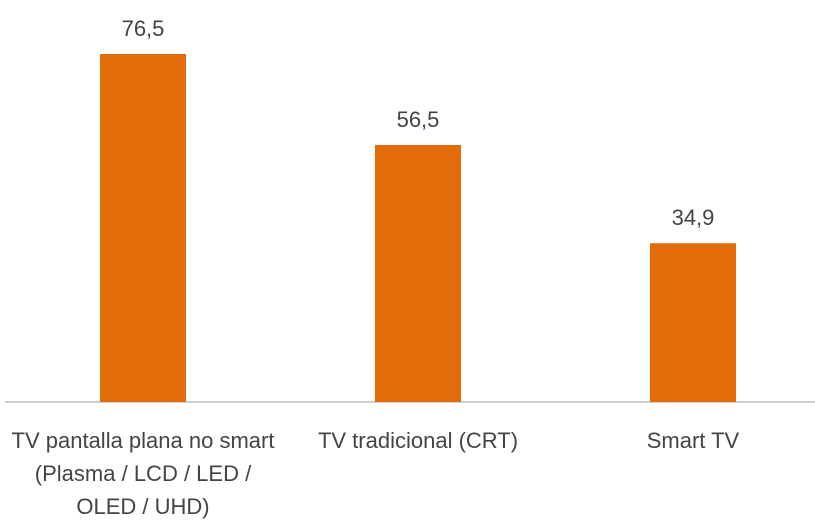 The width and height of the screenshot is (815, 530). Describe the element at coordinates (693, 217) in the screenshot. I see `value-label: 34,9` at that location.